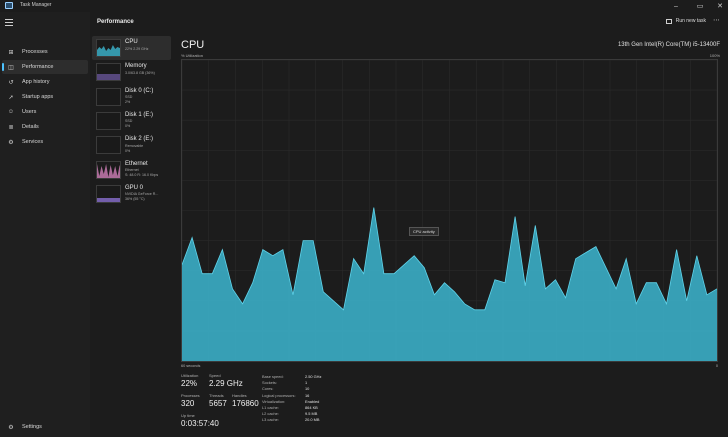 The height and width of the screenshot is (437, 728). Describe the element at coordinates (35, 52) in the screenshot. I see `nav-item-label: Processes` at that location.